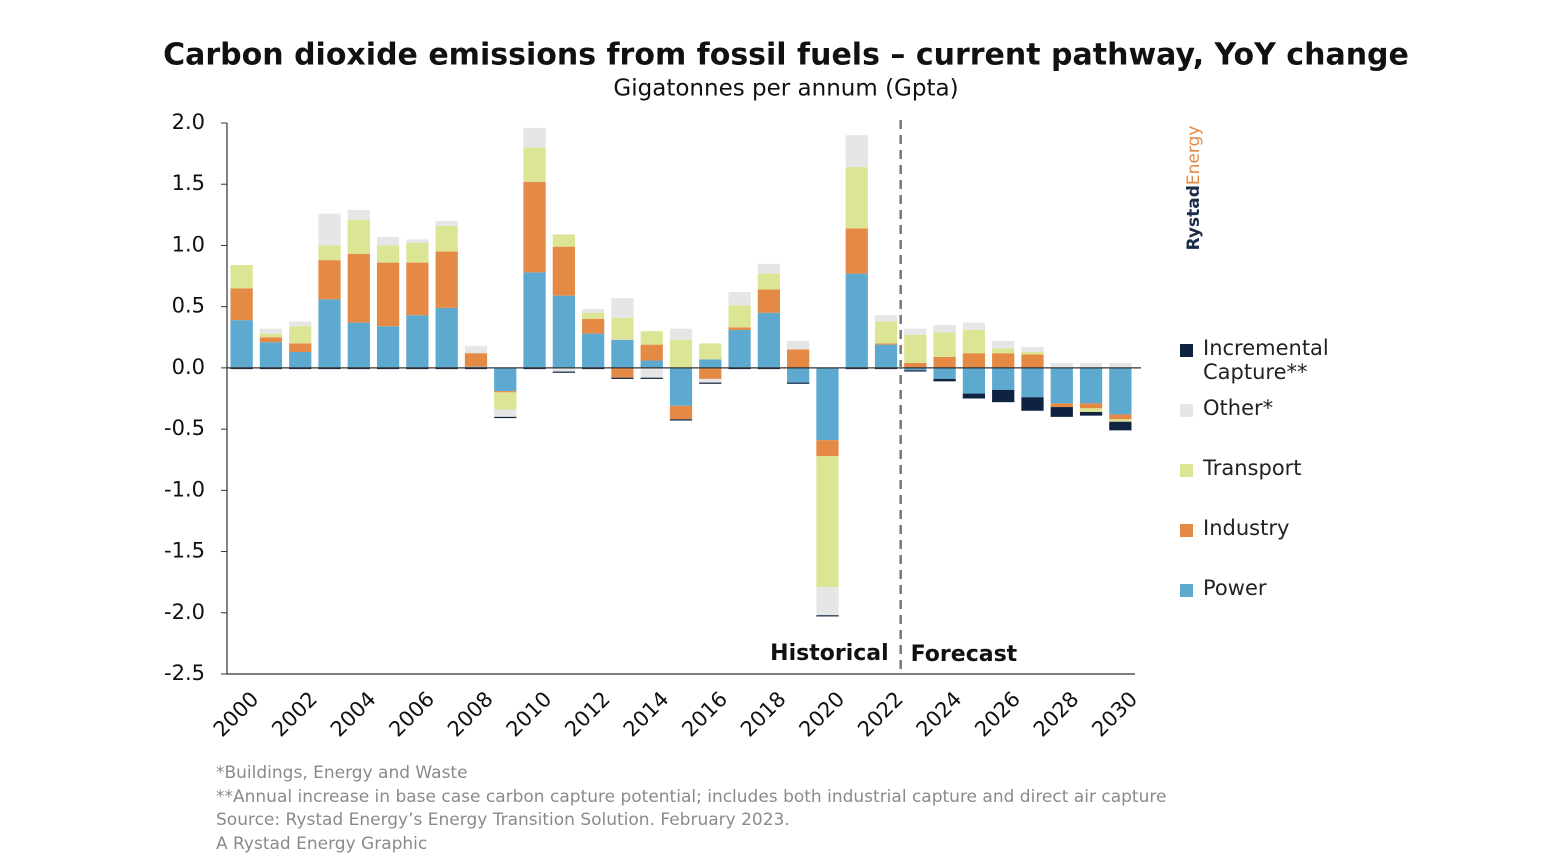  What do you see at coordinates (1266, 360) in the screenshot?
I see `legend-label: Incremental Capture**` at bounding box center [1266, 360].